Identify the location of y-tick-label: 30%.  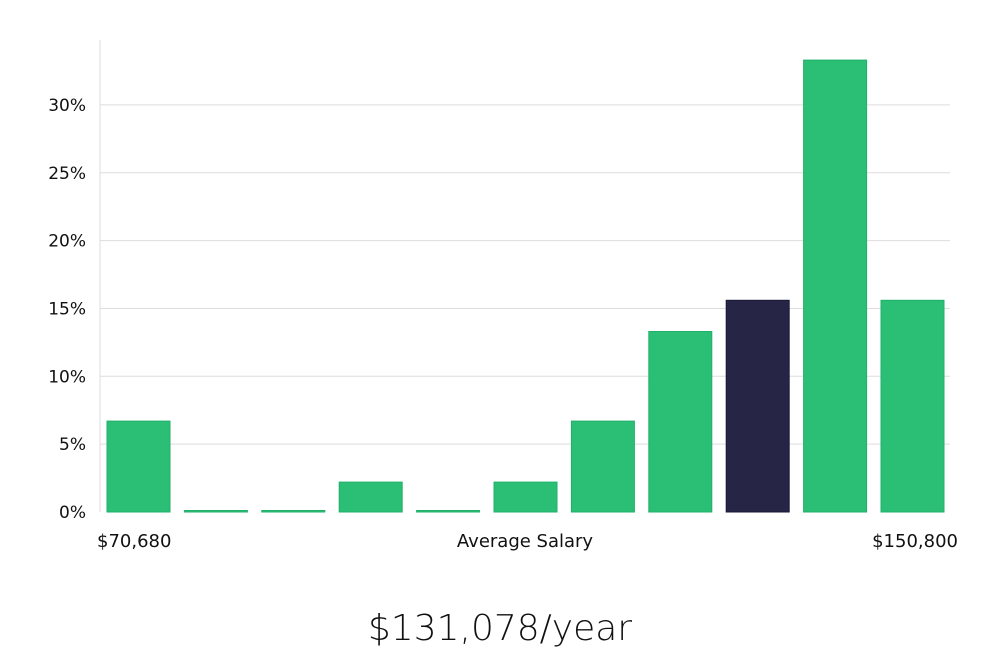
(67, 106).